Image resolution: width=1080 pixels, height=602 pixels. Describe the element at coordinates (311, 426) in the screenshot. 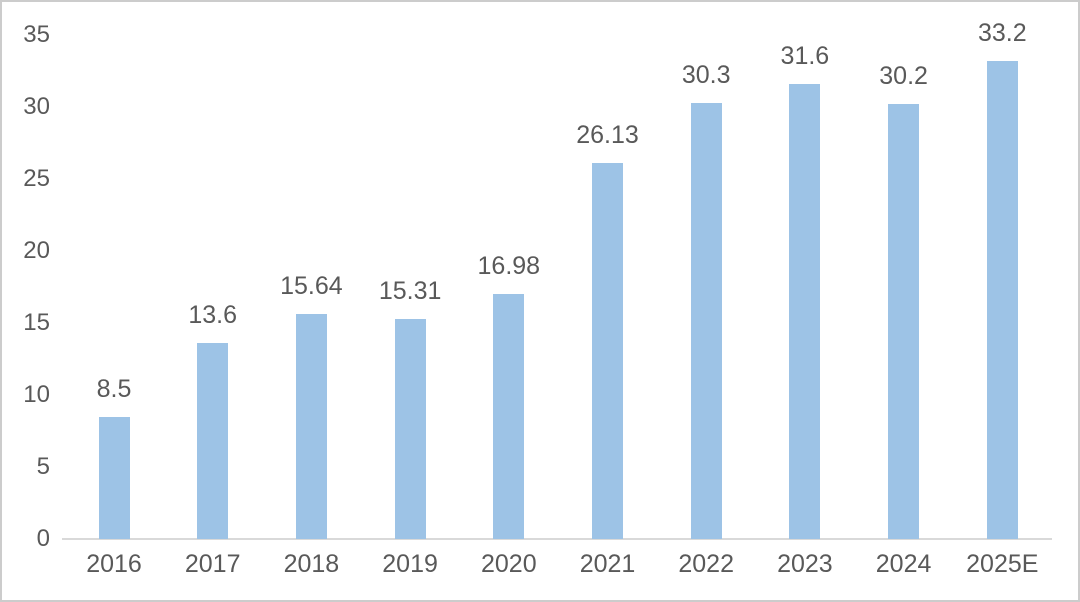

I see `bar-2018` at that location.